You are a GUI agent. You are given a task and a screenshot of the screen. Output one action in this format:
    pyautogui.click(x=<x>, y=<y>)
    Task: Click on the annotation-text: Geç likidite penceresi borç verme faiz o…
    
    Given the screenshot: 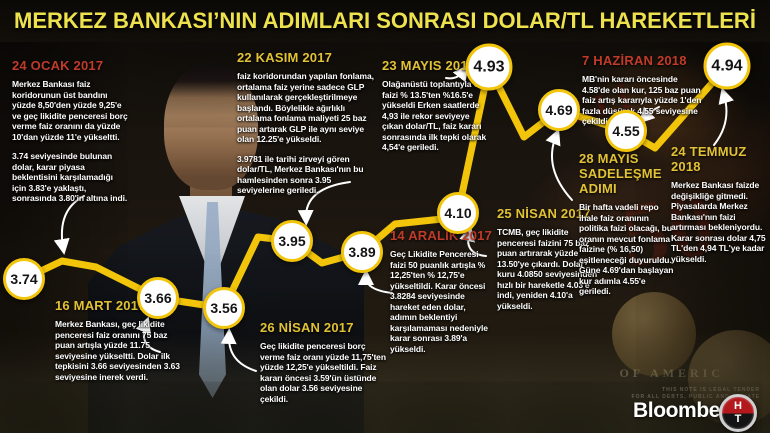 What is the action you would take?
    pyautogui.click(x=323, y=372)
    